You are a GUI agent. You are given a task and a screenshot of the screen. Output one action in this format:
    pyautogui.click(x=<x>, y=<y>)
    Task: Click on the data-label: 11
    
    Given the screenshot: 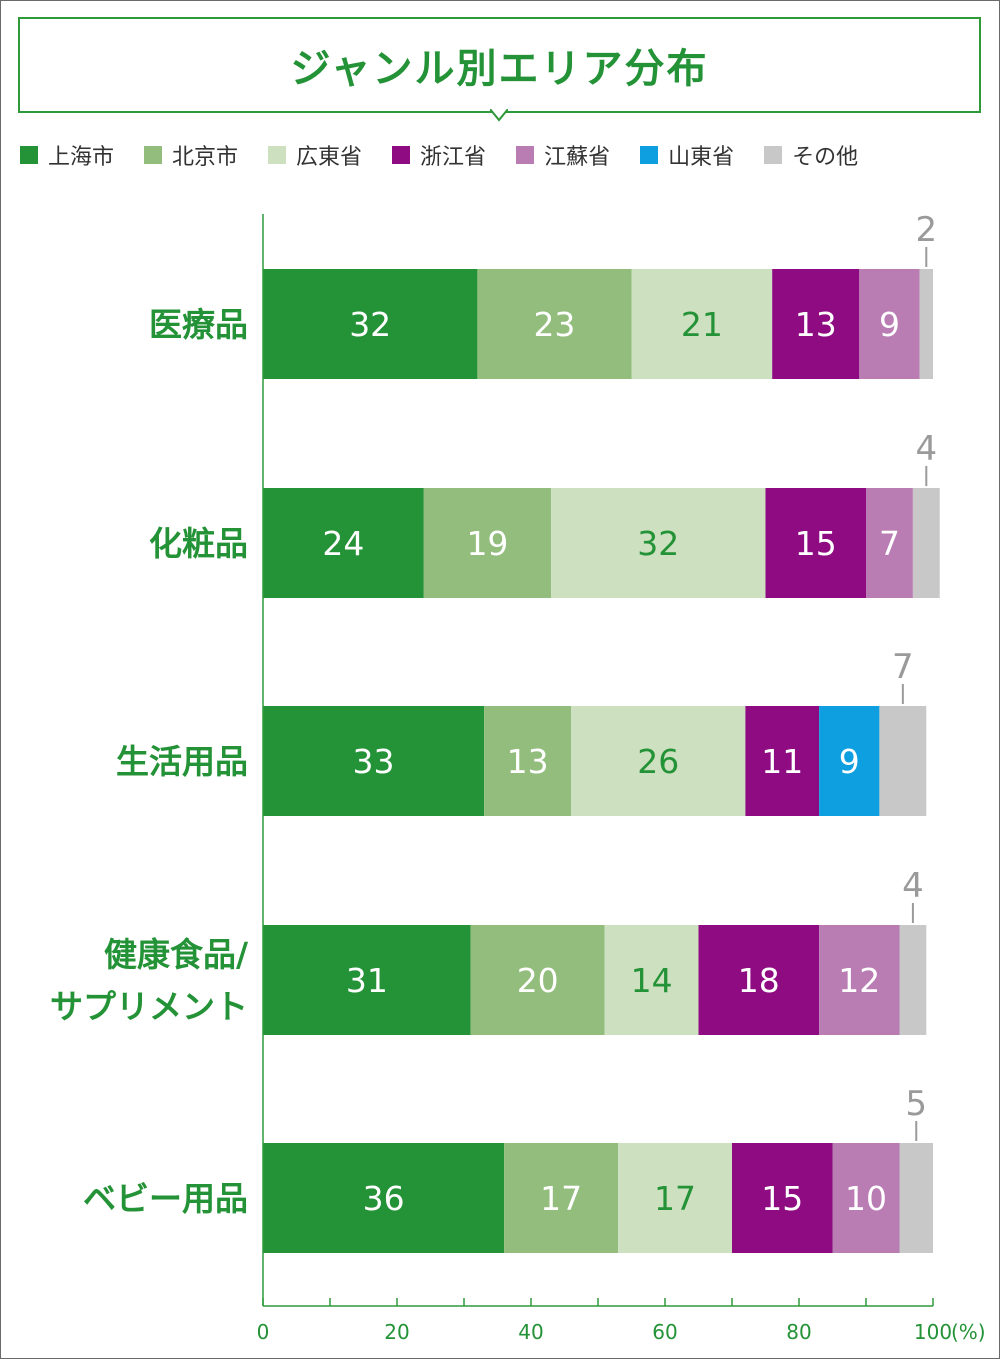 What is the action you would take?
    pyautogui.click(x=782, y=761)
    